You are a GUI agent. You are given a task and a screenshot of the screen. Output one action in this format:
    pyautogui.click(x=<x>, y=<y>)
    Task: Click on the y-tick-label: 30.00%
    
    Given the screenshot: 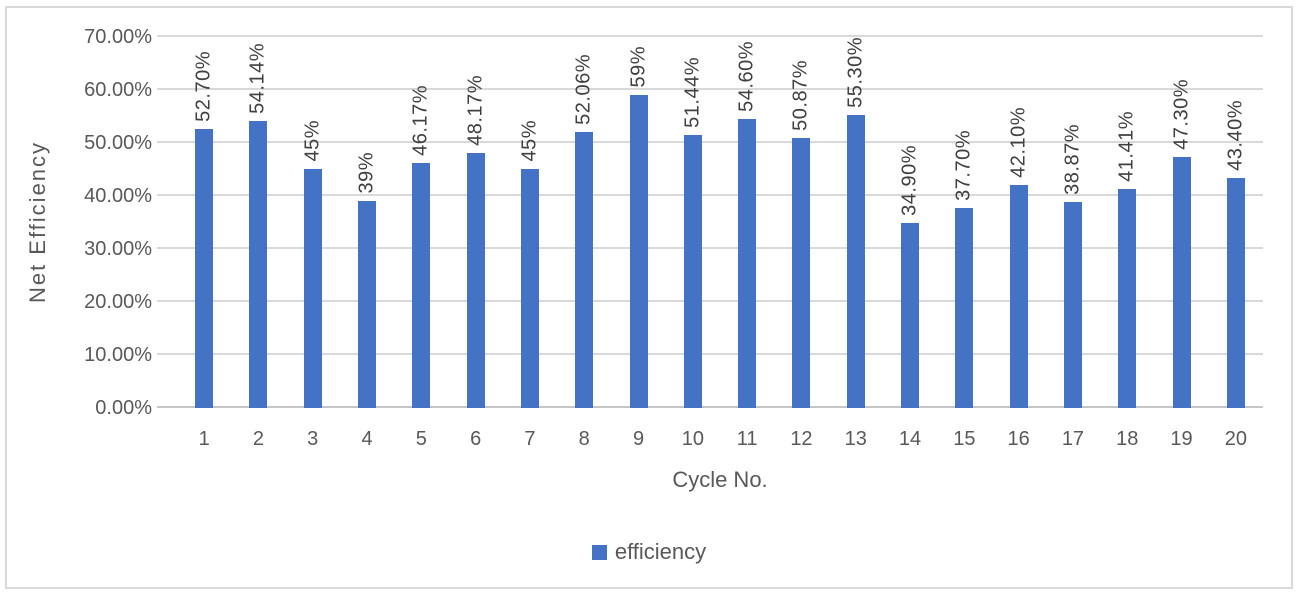 What is the action you would take?
    pyautogui.click(x=118, y=249)
    